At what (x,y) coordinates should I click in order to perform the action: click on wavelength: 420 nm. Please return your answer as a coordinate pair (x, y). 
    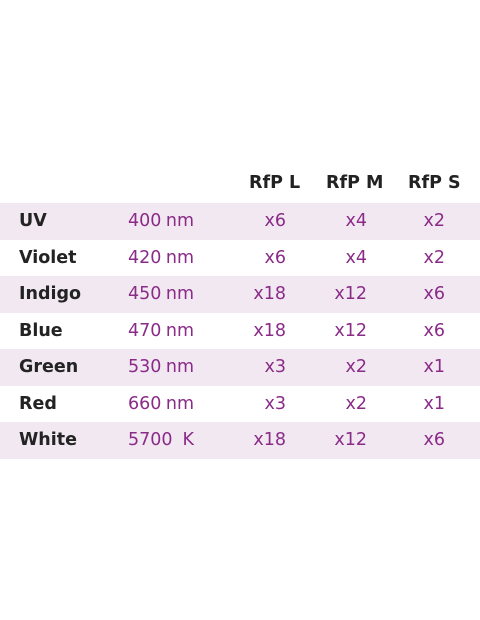
    Looking at the image, I should click on (161, 258).